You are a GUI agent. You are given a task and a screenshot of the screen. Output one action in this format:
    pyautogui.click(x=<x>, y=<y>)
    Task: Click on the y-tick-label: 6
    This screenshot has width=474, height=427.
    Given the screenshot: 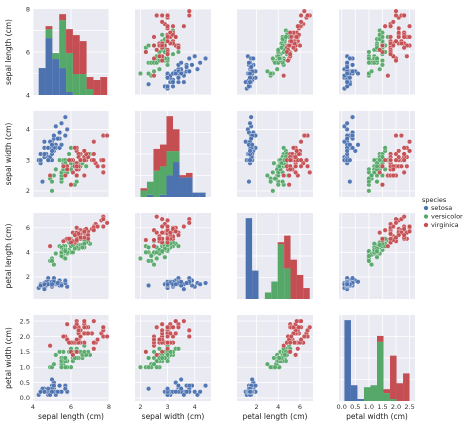 What is the action you would take?
    pyautogui.click(x=28, y=52)
    